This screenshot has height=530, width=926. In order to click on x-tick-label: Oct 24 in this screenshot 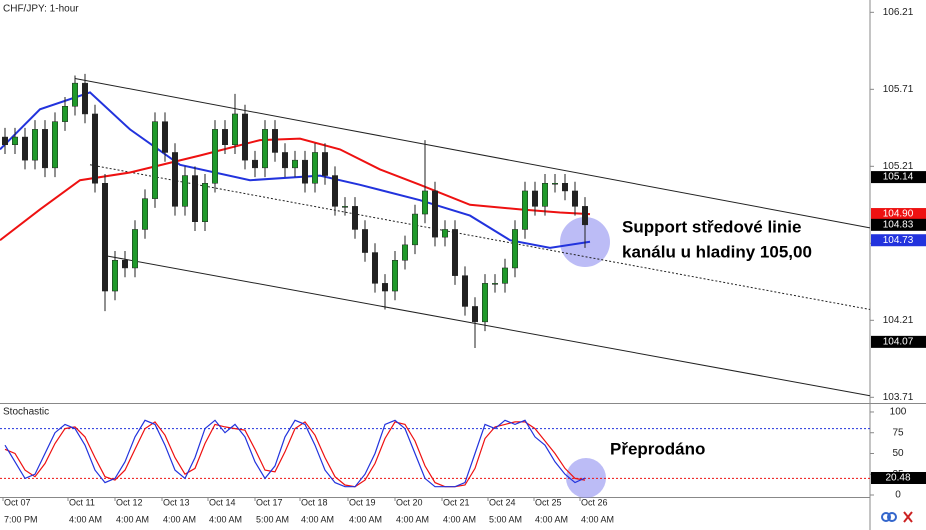, I will do `click(502, 502)`.